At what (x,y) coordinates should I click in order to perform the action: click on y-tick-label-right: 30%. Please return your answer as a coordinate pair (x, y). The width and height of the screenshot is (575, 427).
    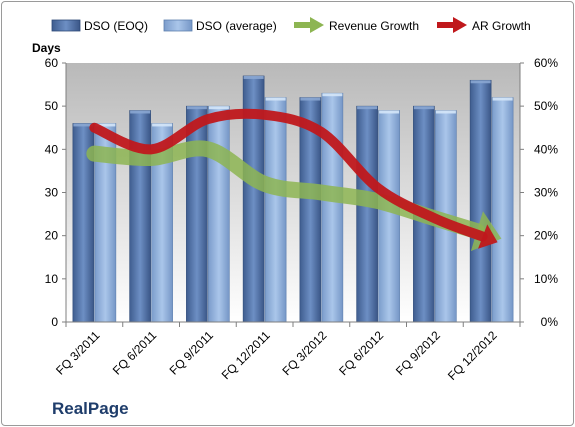
    Looking at the image, I should click on (546, 193).